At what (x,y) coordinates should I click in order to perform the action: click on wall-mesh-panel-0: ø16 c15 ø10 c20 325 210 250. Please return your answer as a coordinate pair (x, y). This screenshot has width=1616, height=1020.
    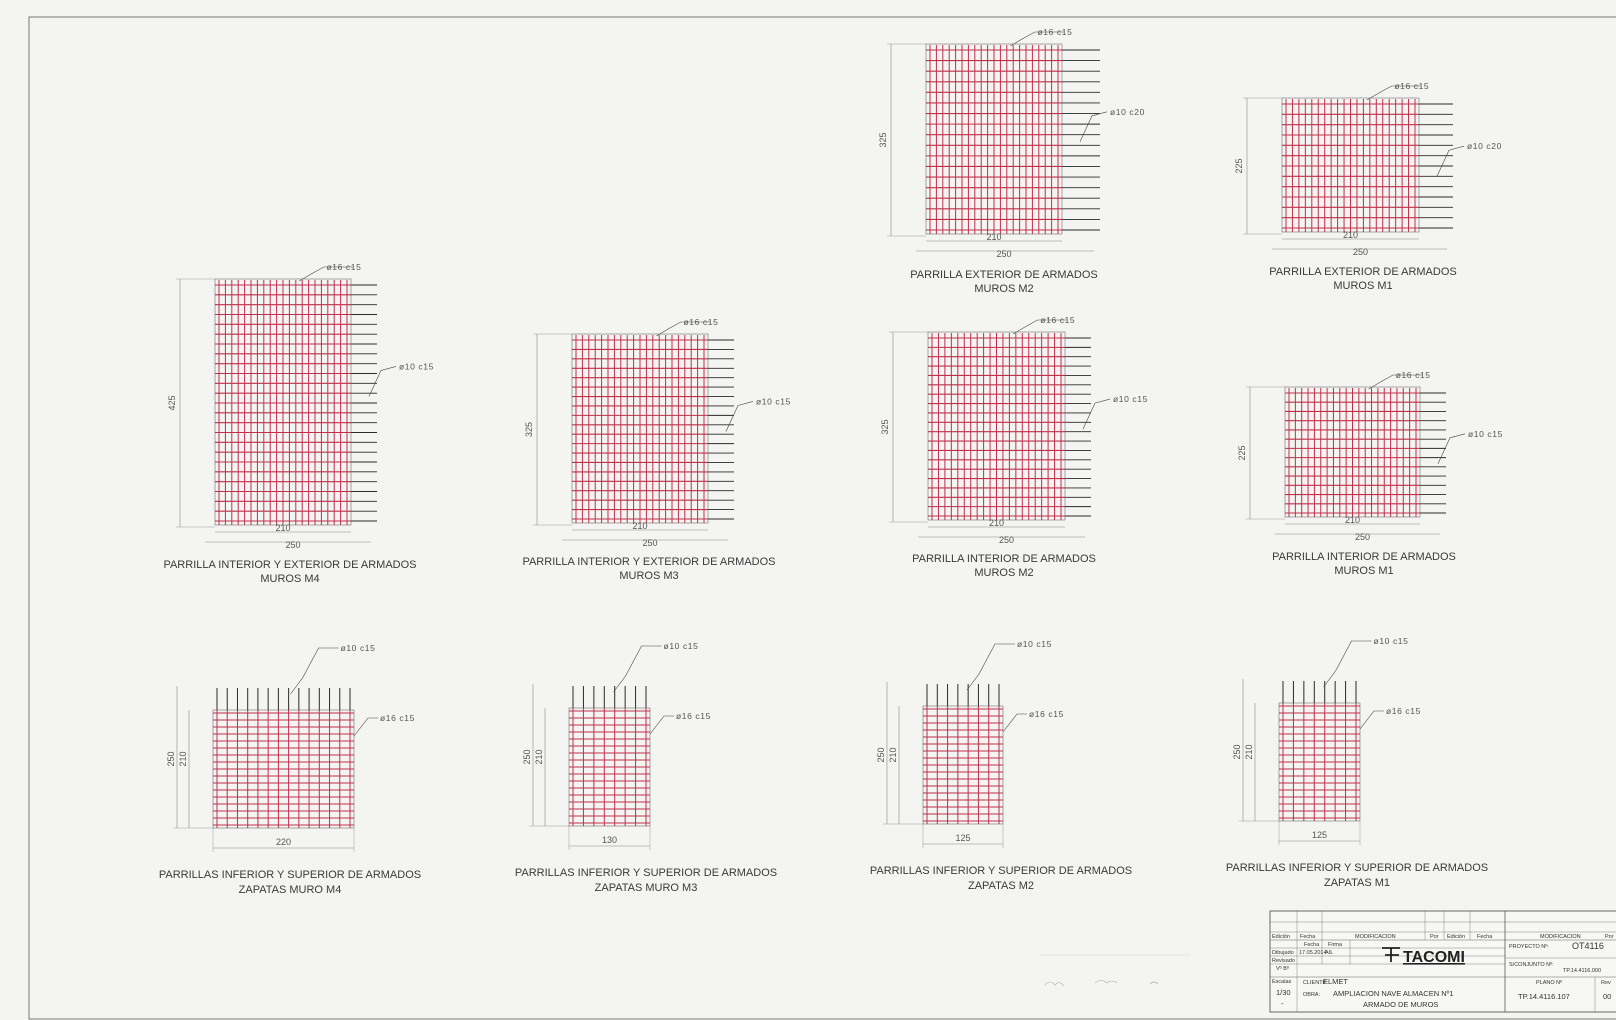
    Looking at the image, I should click on (1011, 143).